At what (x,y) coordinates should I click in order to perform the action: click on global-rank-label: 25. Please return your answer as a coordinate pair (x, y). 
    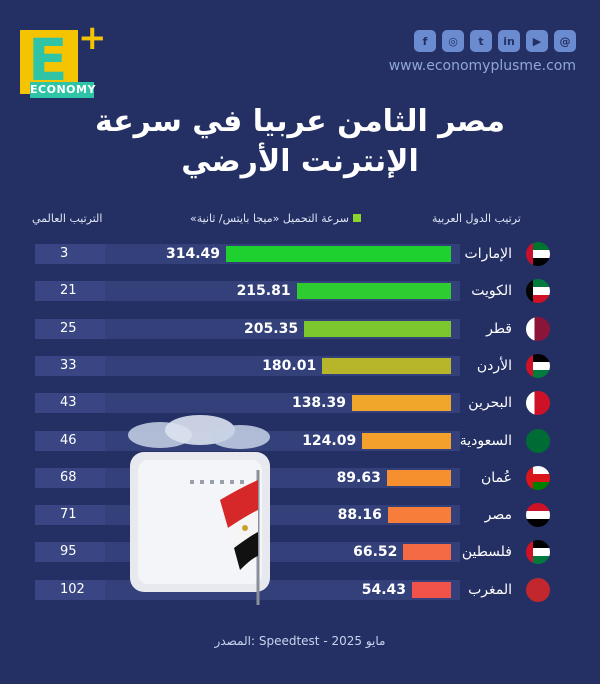
    Looking at the image, I should click on (68, 328).